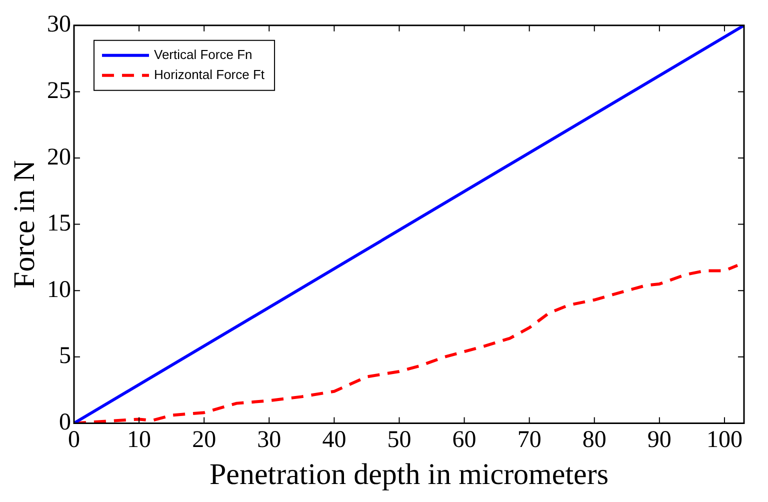 The image size is (768, 502). Describe the element at coordinates (724, 439) in the screenshot. I see `x-tick-label: 100` at that location.